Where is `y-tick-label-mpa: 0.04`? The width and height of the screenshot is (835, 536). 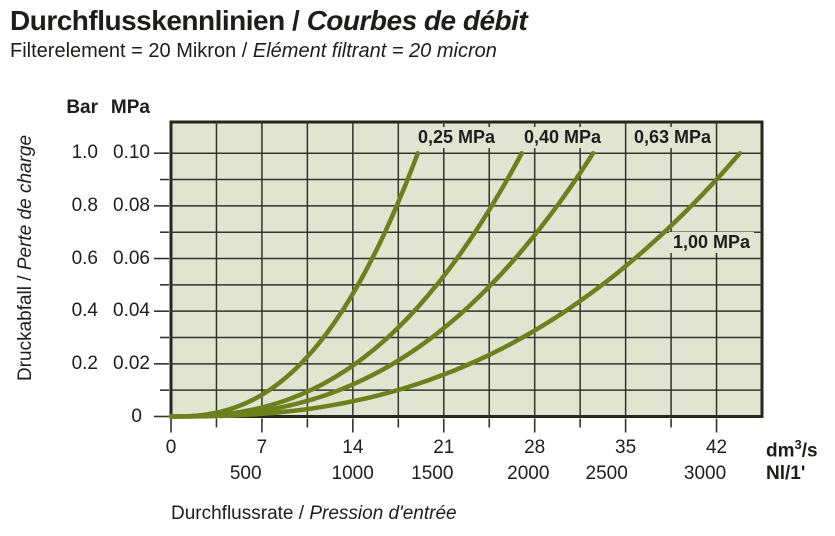
y-tick-label-mpa: 0.04 is located at coordinates (131, 311).